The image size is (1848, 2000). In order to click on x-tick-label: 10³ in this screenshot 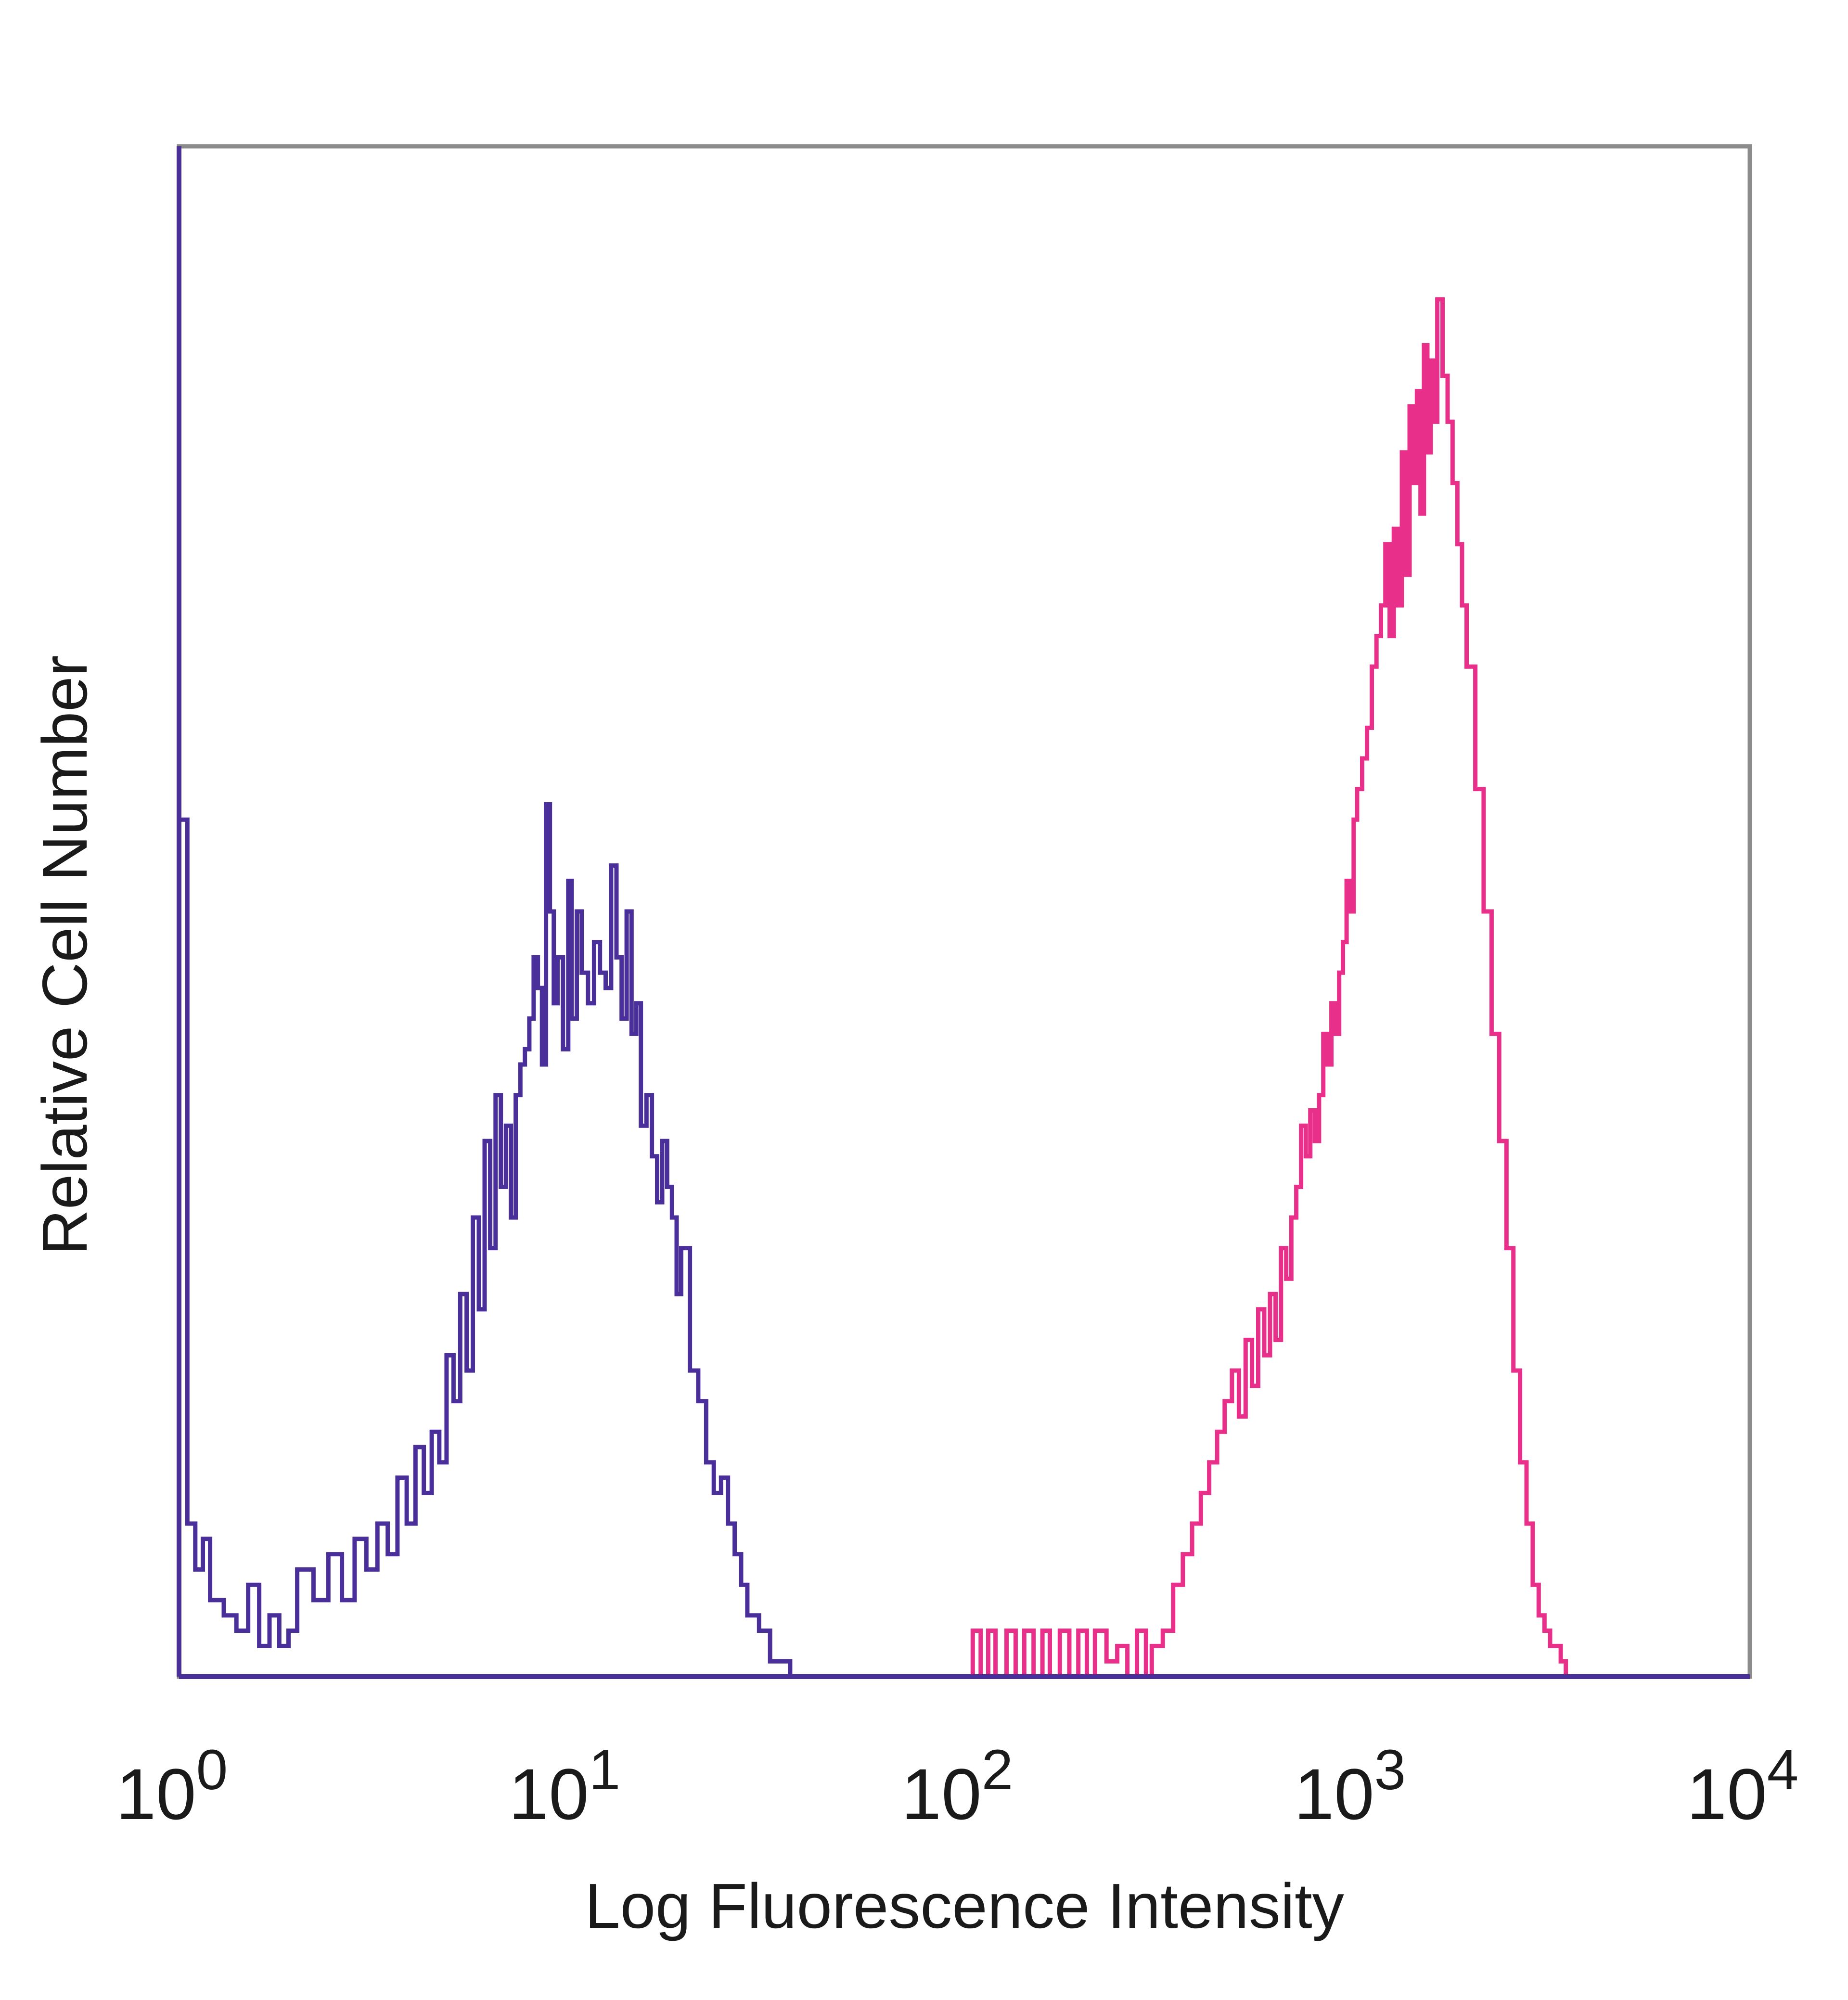, I will do `click(1350, 1786)`.